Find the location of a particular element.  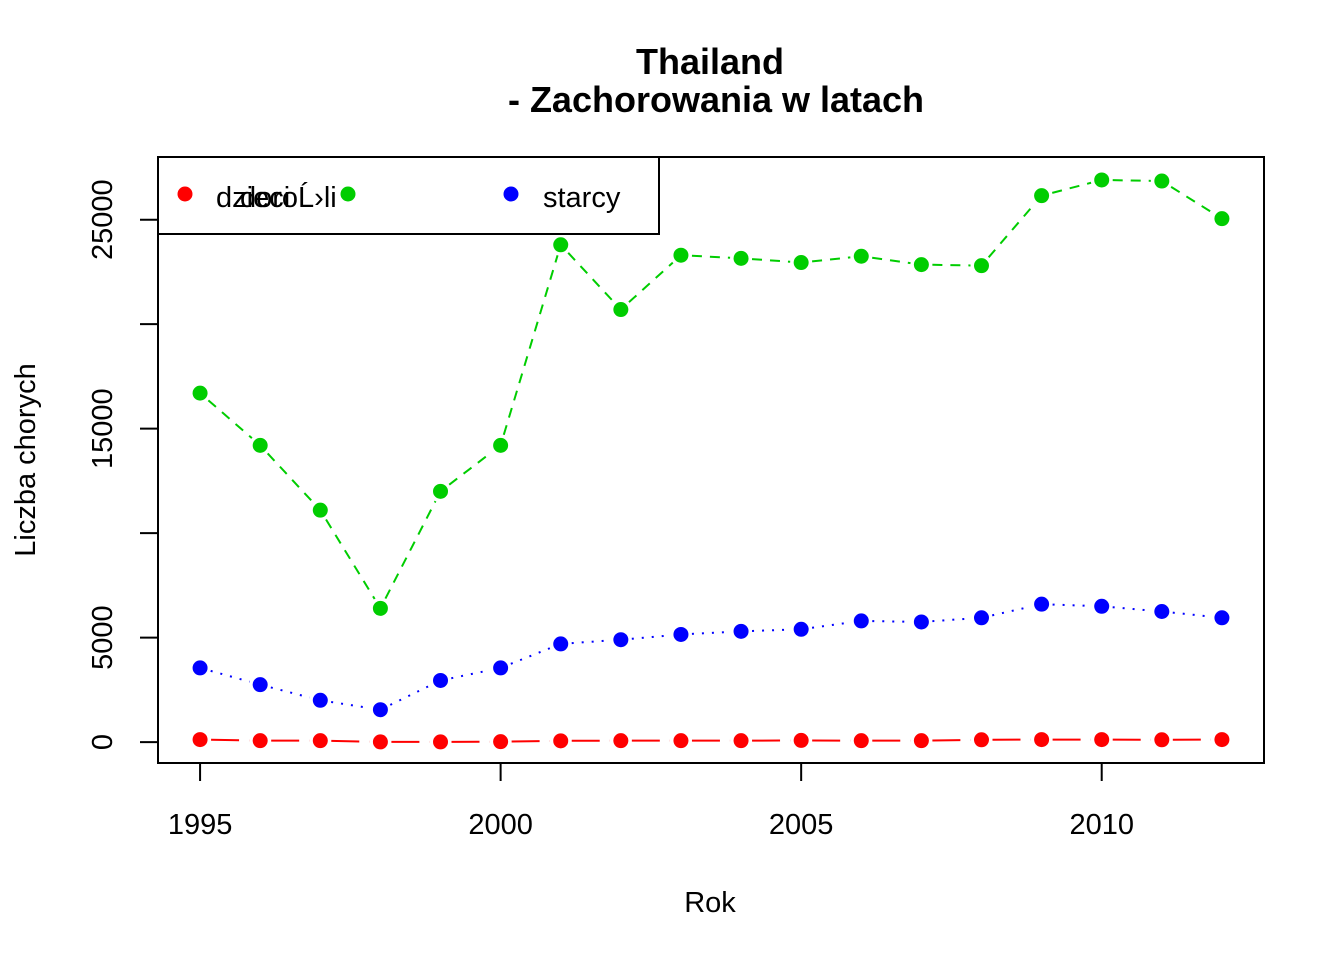

y-axis: 0 5000 15000 25000 is located at coordinates (123, 464).